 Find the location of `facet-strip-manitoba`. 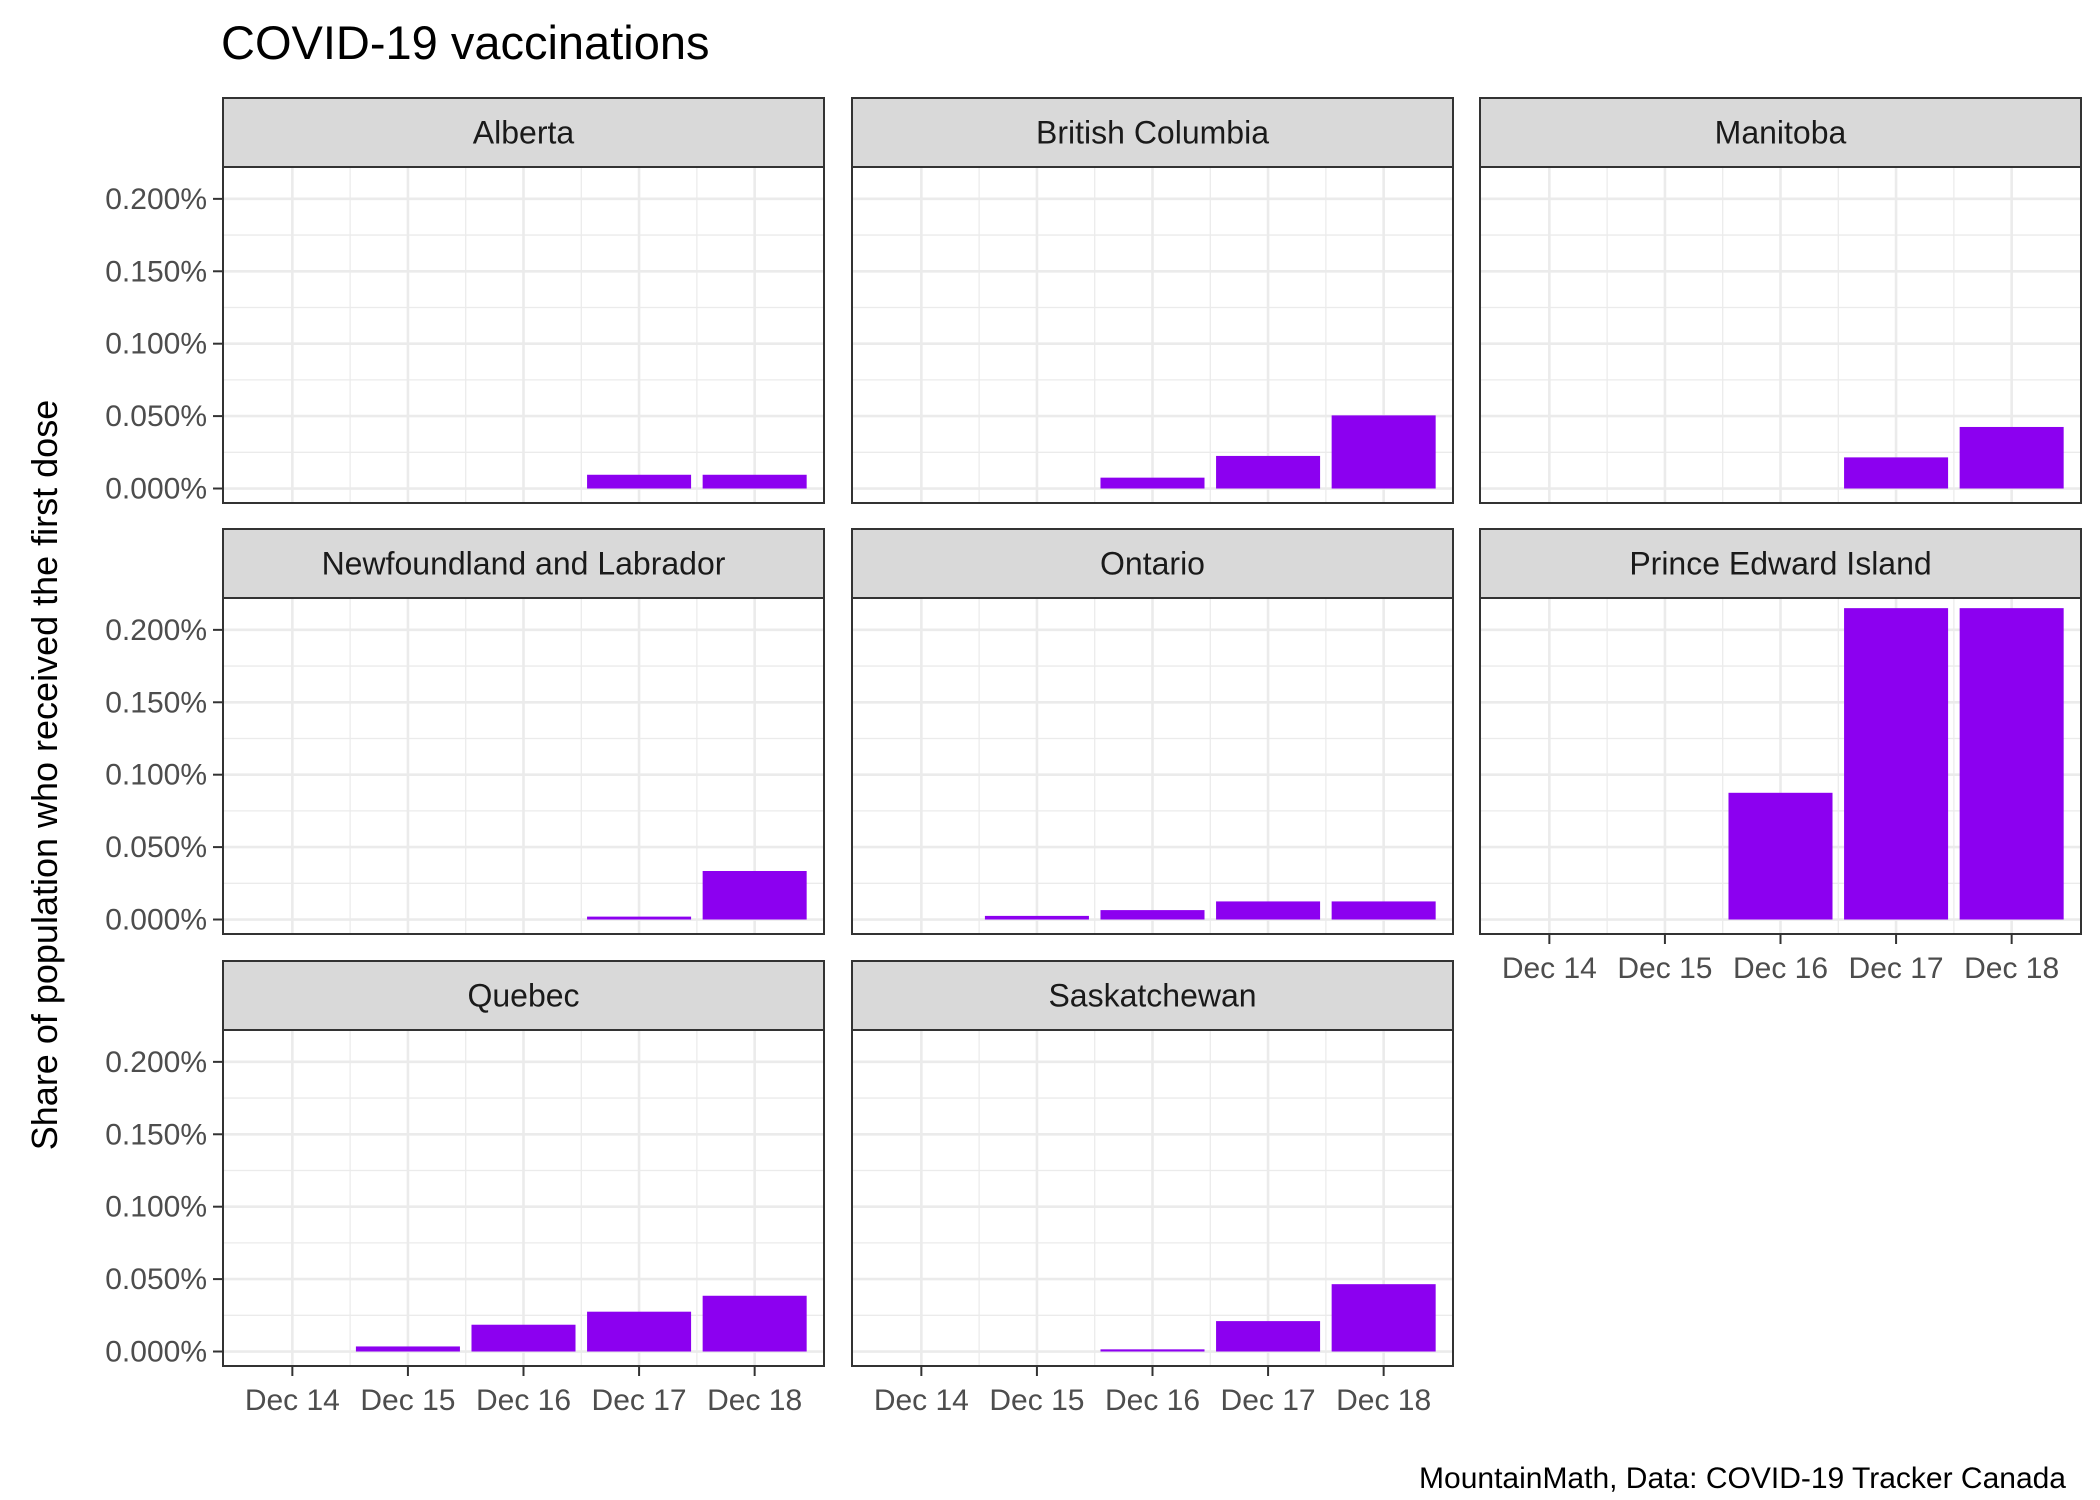

facet-strip-manitoba is located at coordinates (1780, 132).